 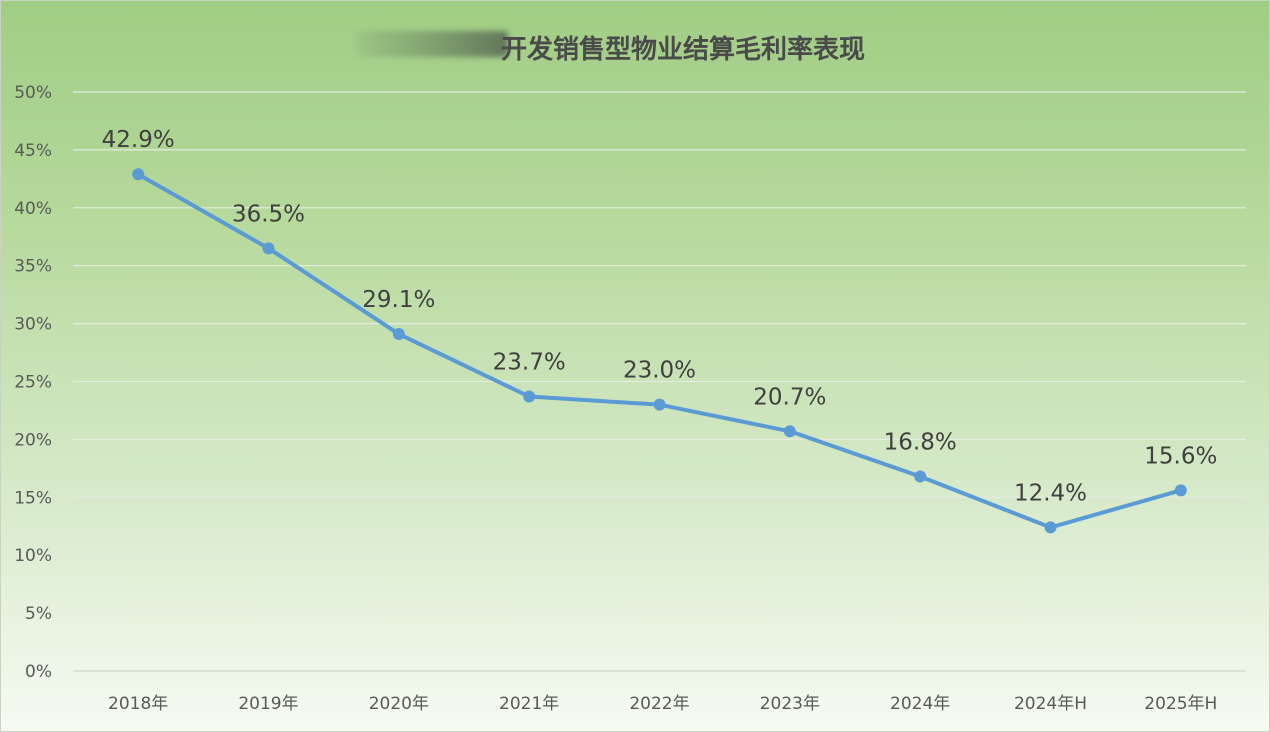 I want to click on data-label: 23.0%, so click(x=659, y=371).